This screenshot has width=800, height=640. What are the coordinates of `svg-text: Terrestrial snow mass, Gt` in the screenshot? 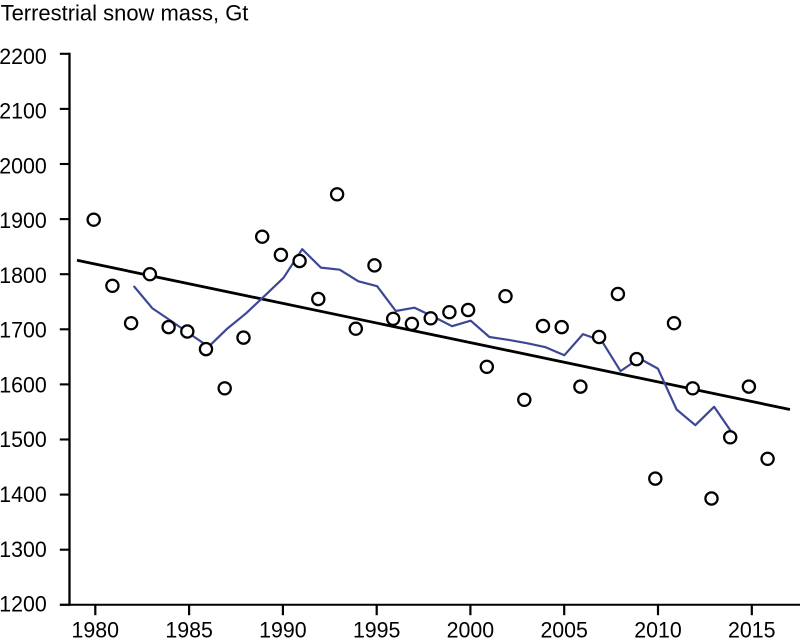 It's located at (125, 12).